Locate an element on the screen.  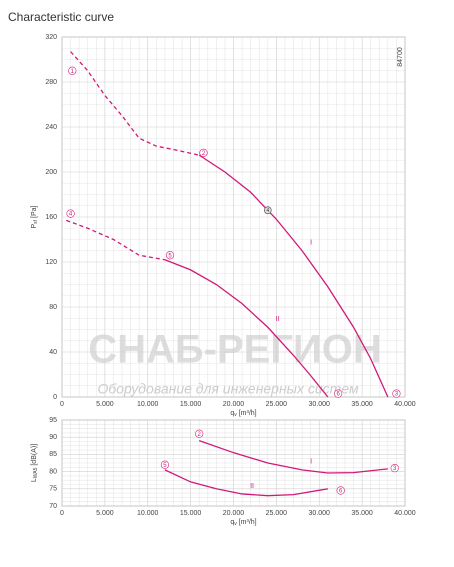
axis-label-part: P is located at coordinates (34, 225).